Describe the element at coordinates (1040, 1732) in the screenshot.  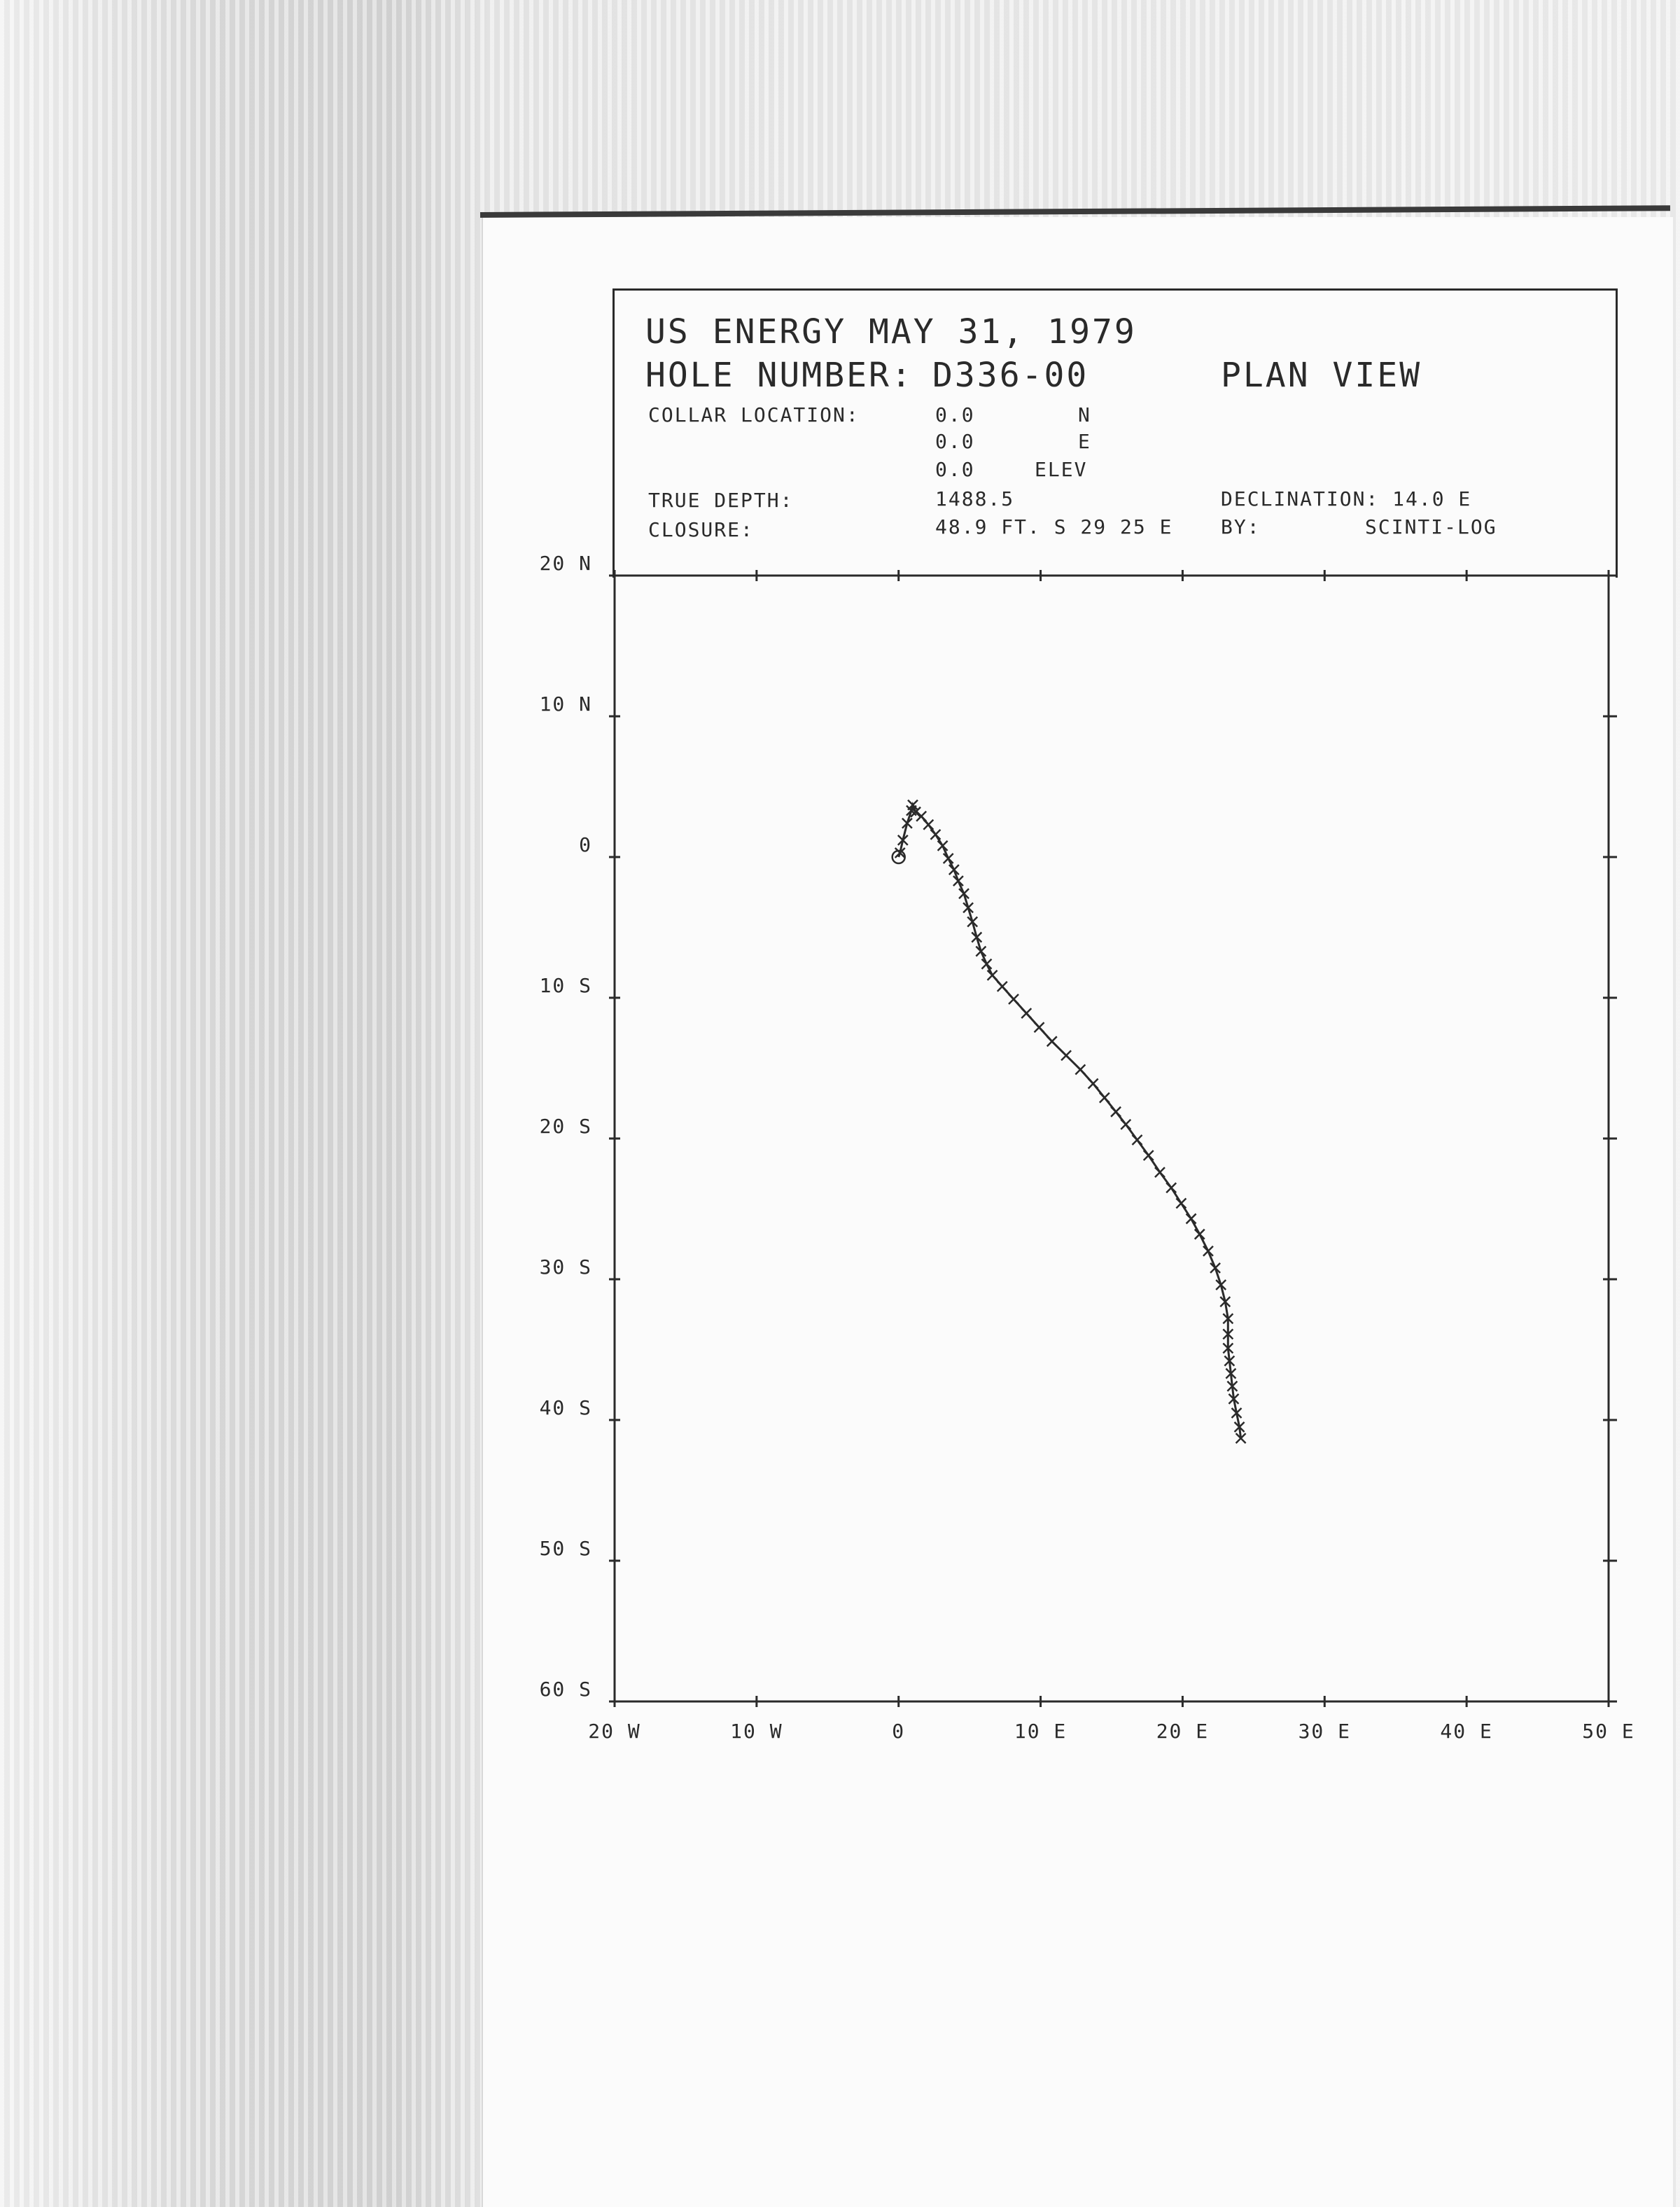
I see `x-tick-label: 10 E` at that location.